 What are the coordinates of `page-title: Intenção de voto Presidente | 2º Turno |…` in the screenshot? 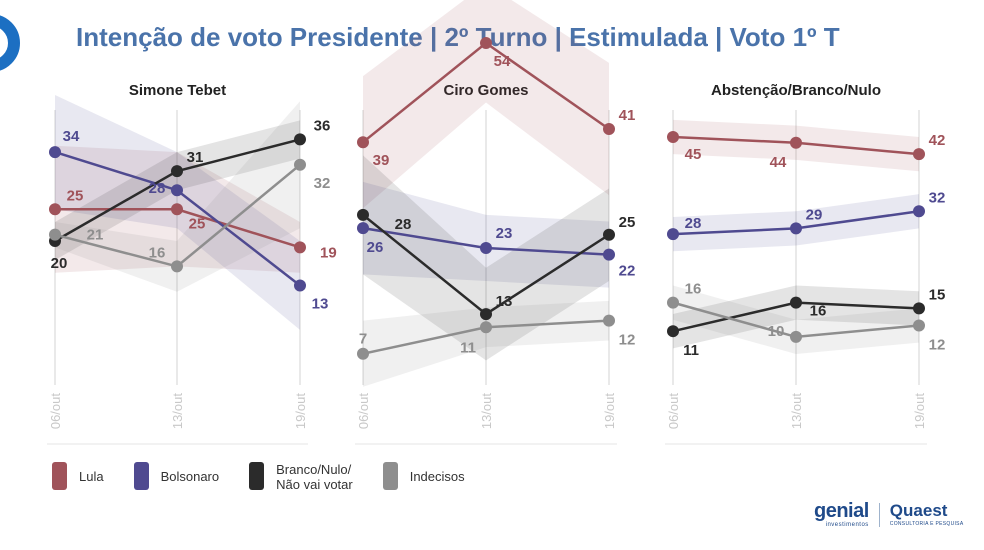 It's located at (458, 37).